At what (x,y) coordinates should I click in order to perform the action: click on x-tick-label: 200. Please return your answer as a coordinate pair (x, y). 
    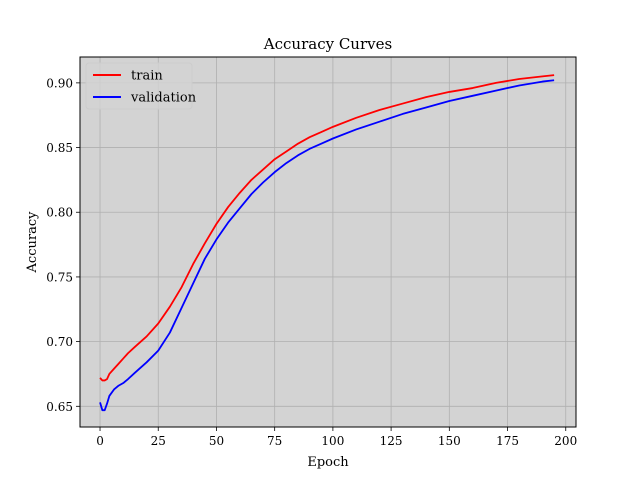
    Looking at the image, I should click on (565, 441).